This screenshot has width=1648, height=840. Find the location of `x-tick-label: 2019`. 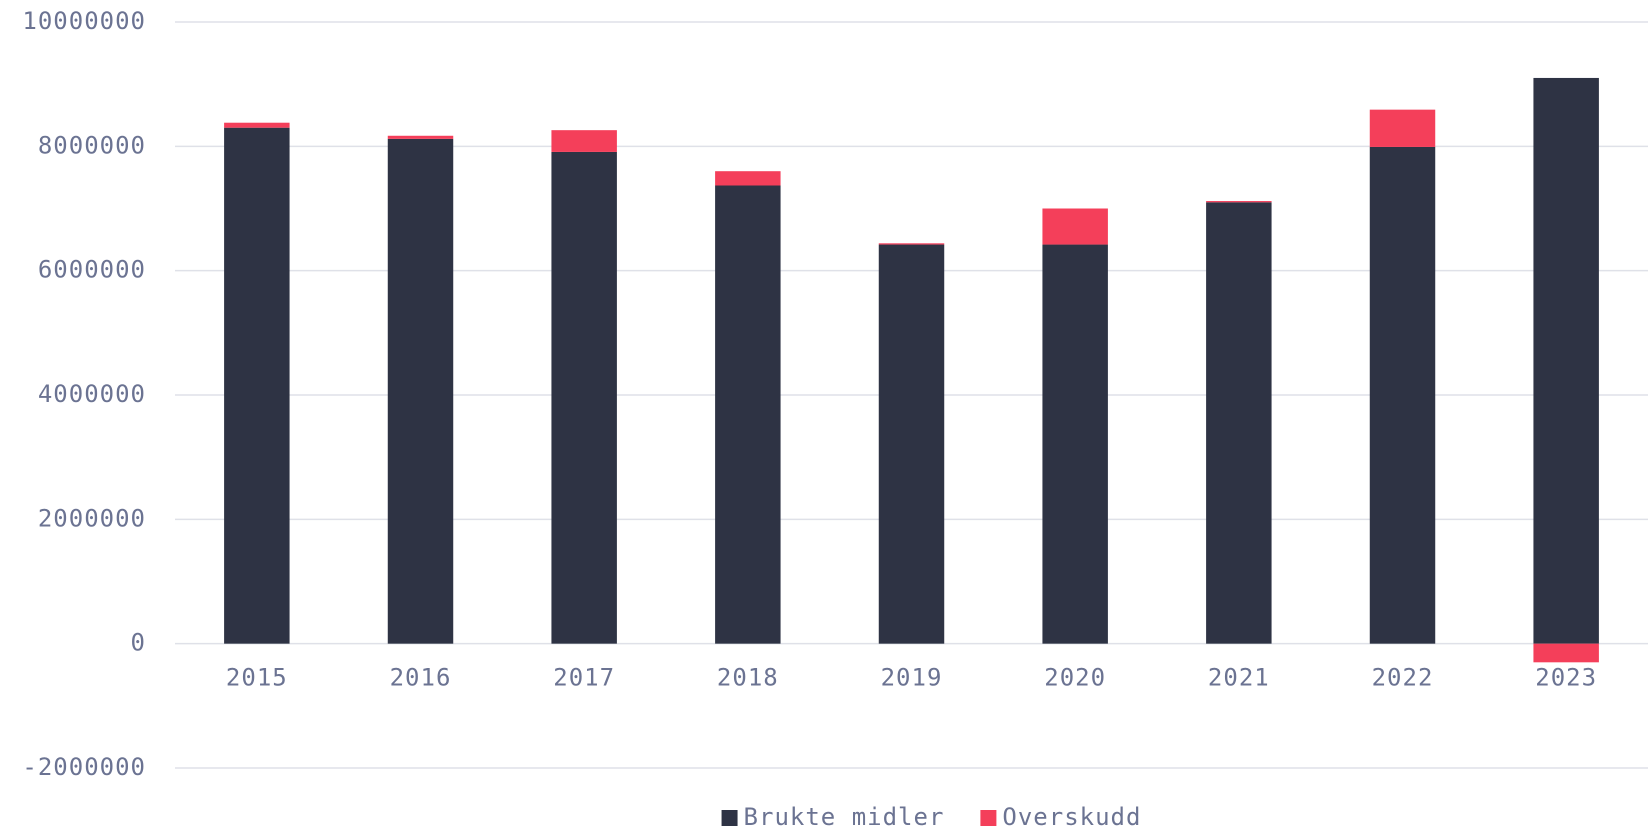

x-tick-label: 2019 is located at coordinates (912, 678).